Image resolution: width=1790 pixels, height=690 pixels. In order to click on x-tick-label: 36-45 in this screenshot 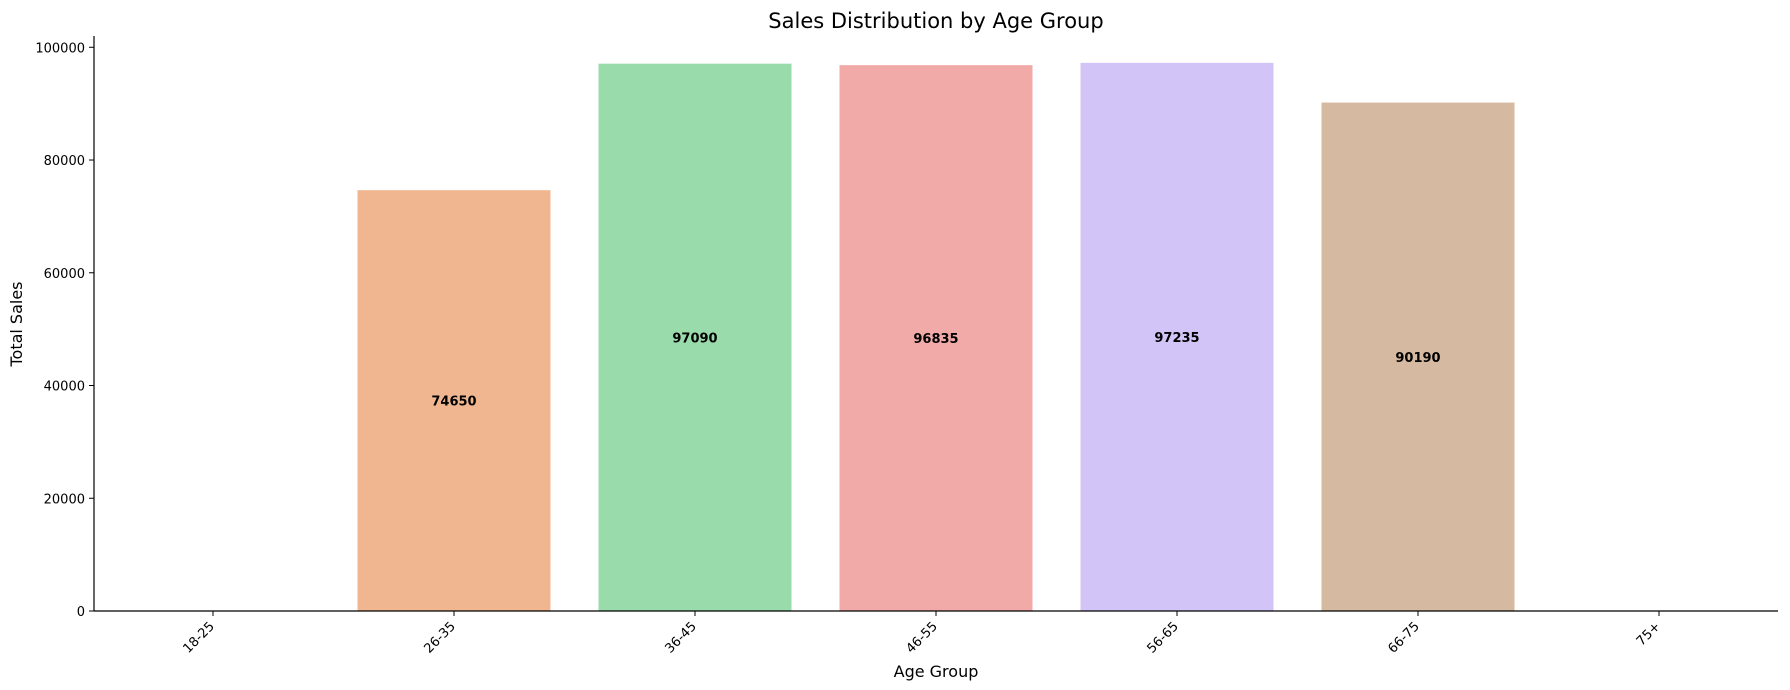, I will do `click(681, 637)`.